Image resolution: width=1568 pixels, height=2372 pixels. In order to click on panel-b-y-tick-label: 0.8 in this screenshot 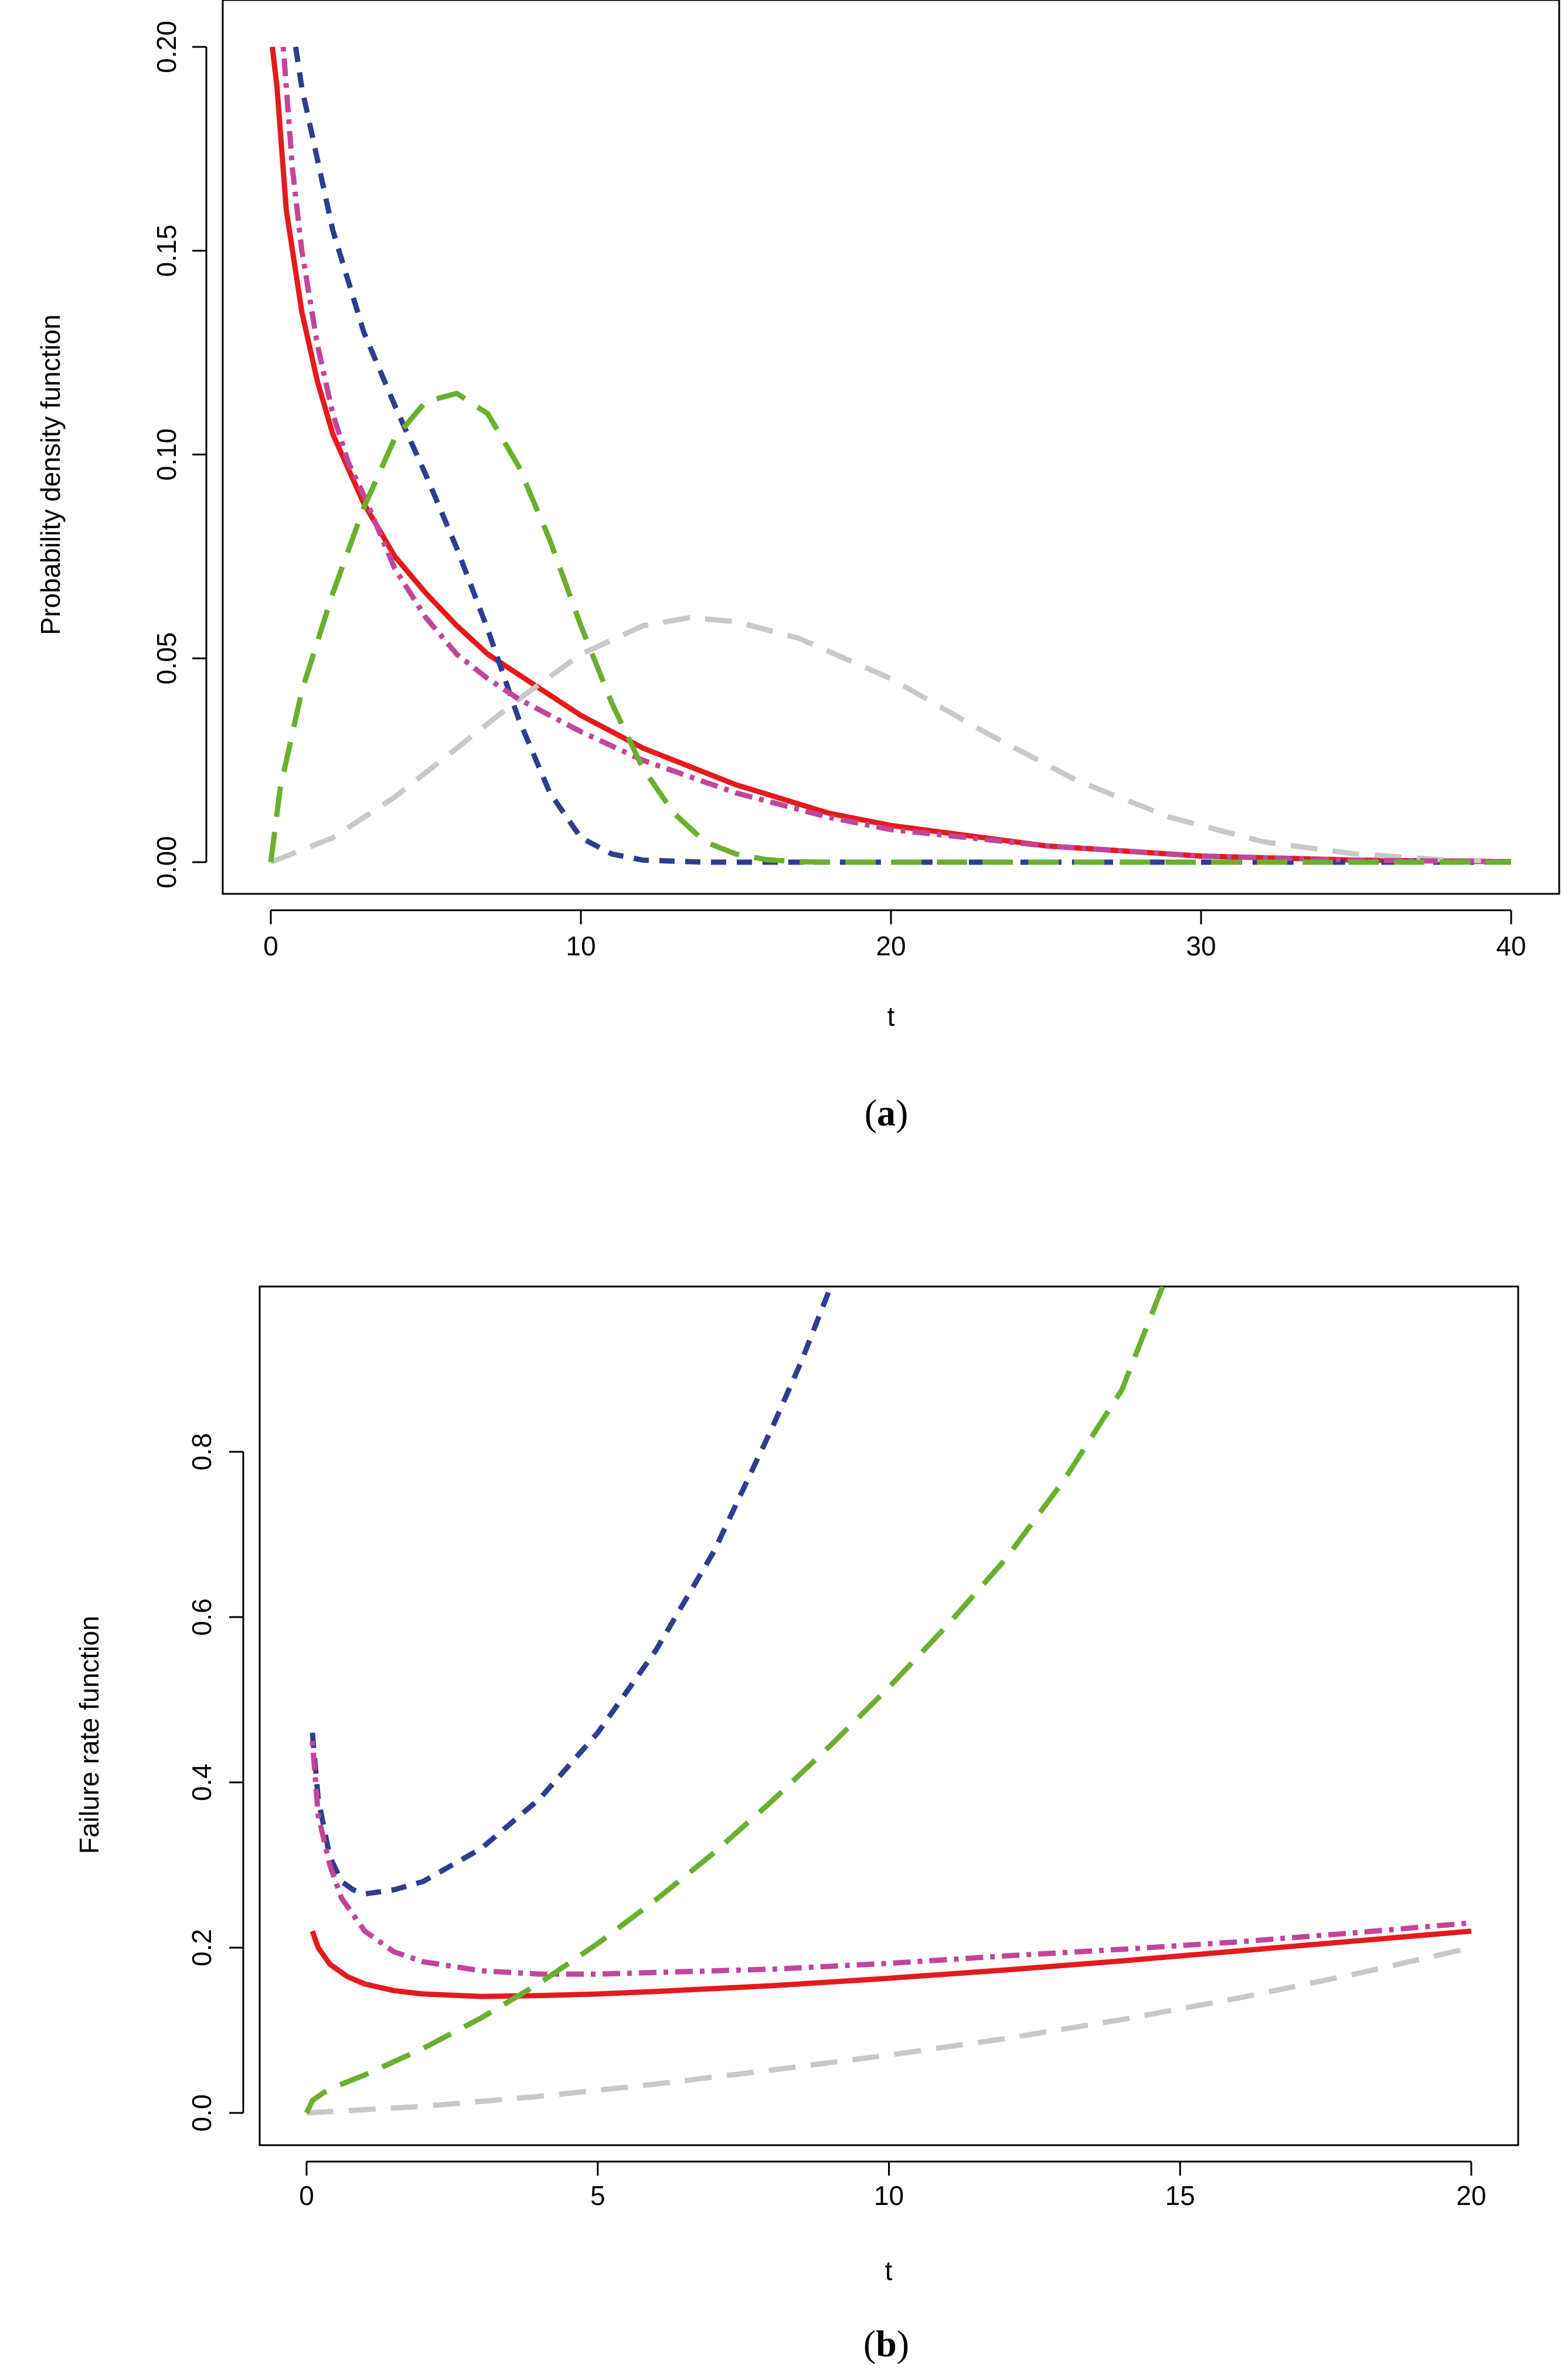, I will do `click(202, 1452)`.